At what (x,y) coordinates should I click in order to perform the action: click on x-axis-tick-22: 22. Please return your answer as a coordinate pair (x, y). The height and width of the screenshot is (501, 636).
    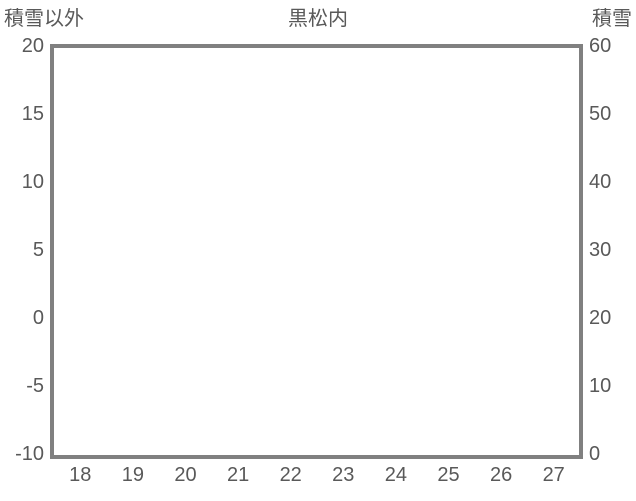
    Looking at the image, I should click on (290, 475).